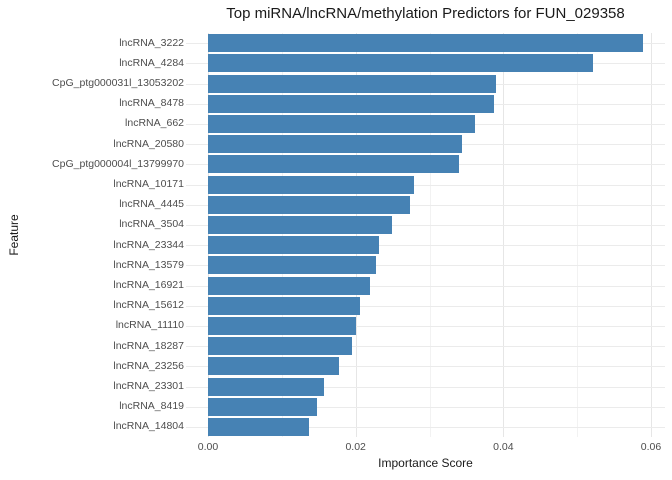  What do you see at coordinates (148, 244) in the screenshot?
I see `y-tick-label: lncRNA_23344` at bounding box center [148, 244].